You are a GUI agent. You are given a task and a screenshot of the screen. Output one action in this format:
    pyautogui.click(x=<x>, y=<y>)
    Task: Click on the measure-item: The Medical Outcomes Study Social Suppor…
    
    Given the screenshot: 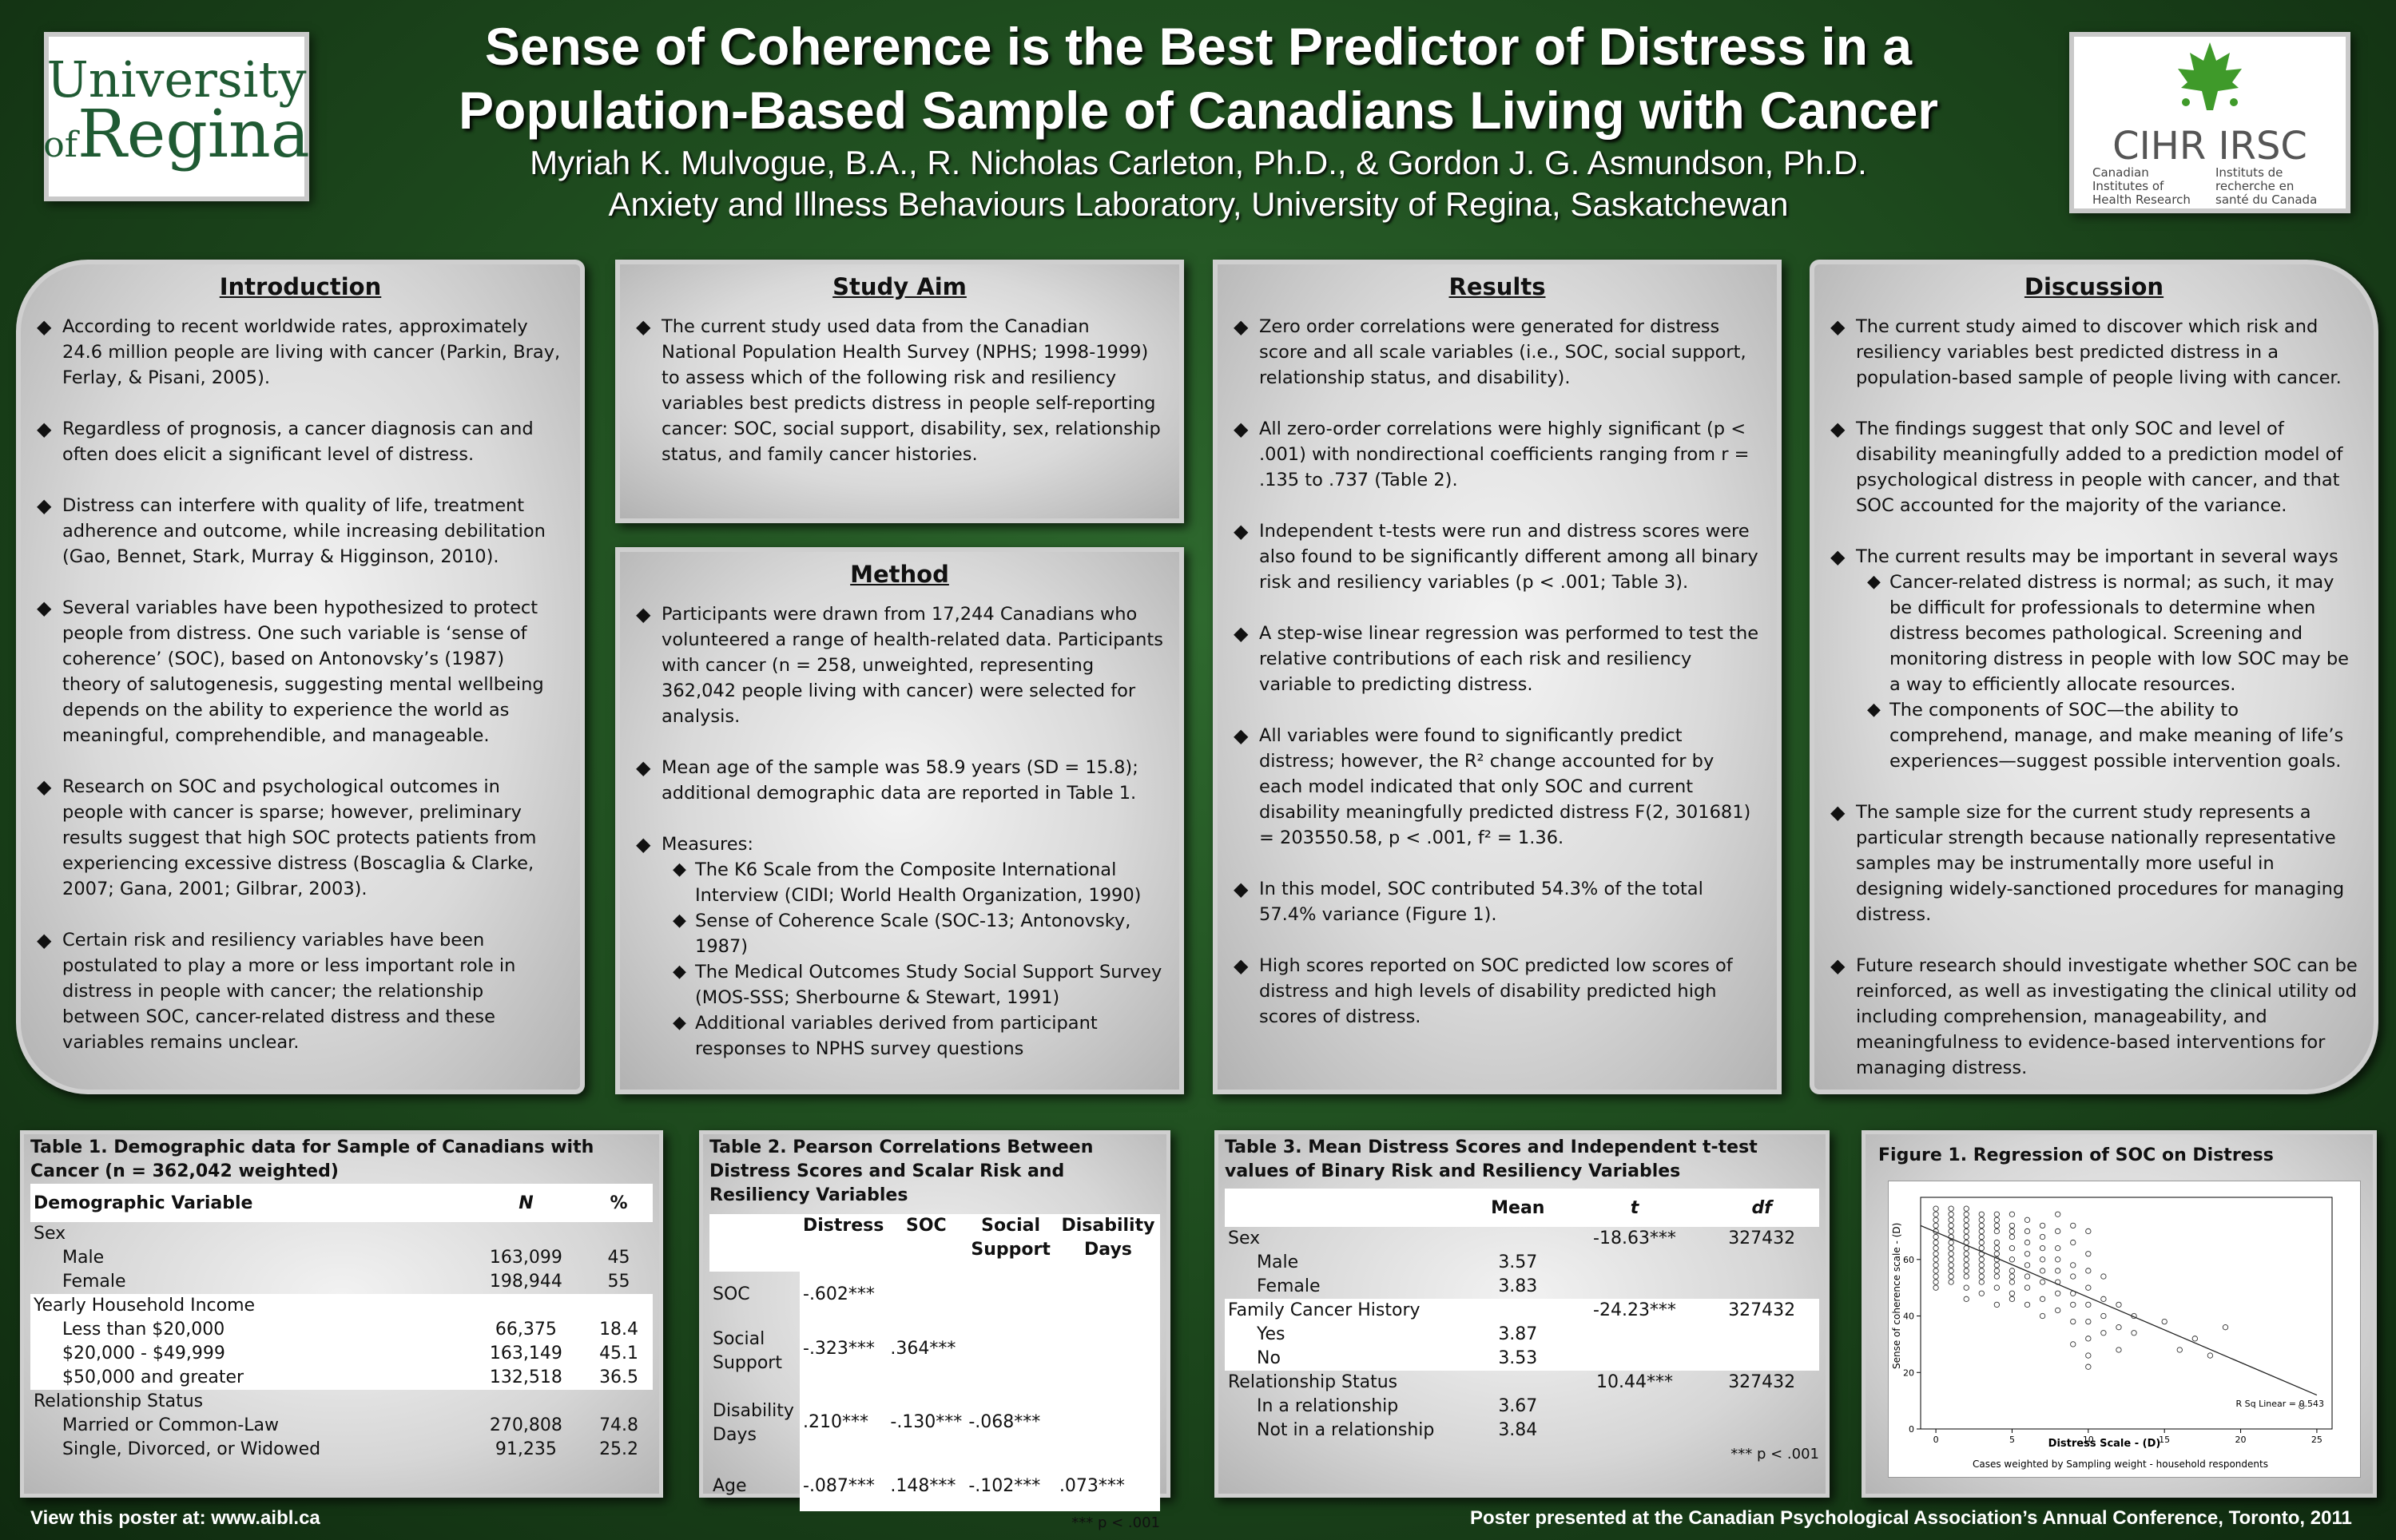 What is the action you would take?
    pyautogui.click(x=918, y=985)
    